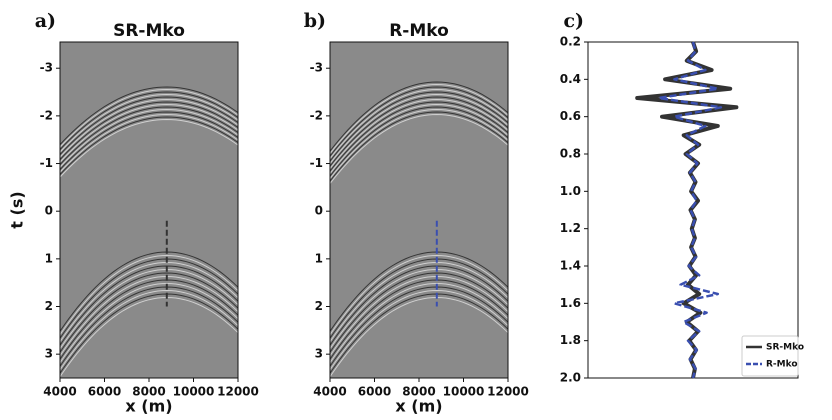 The height and width of the screenshot is (420, 832). I want to click on y-tick-label: 1.2, so click(570, 228).